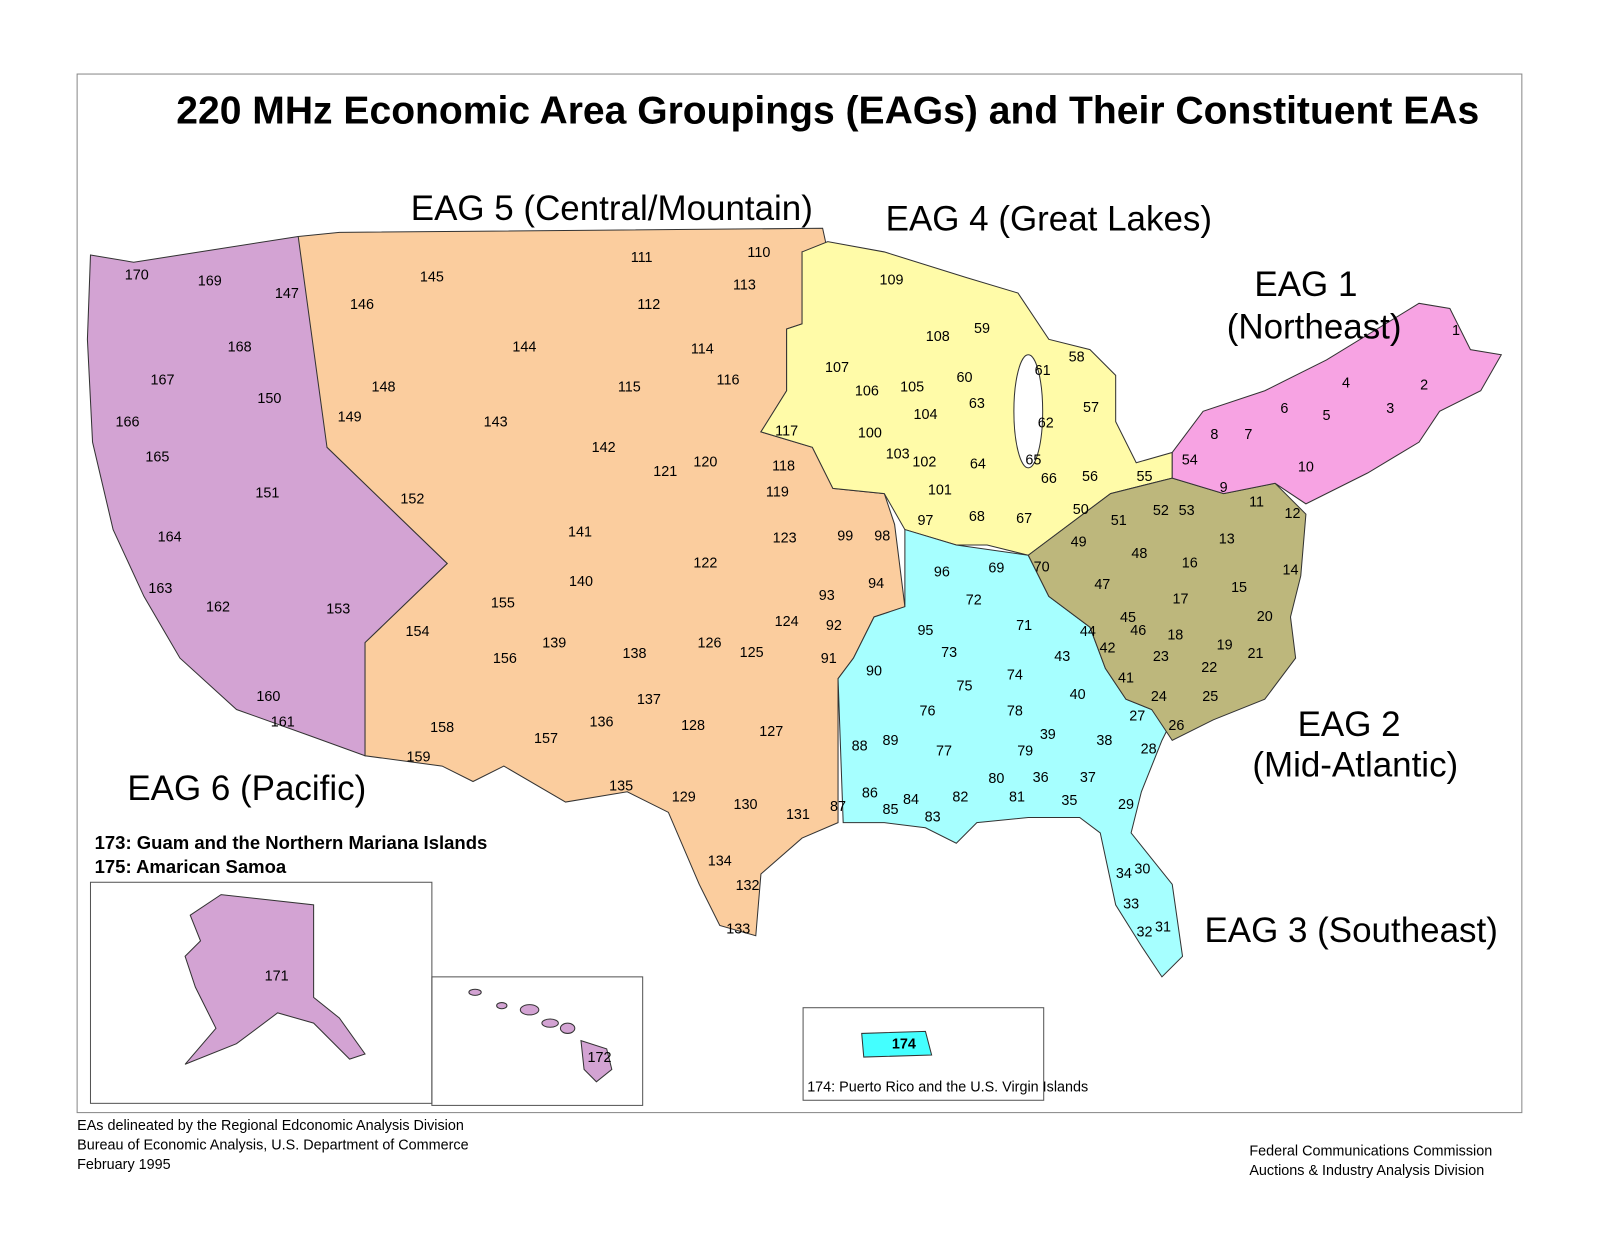  I want to click on ea-label: 127, so click(771, 732).